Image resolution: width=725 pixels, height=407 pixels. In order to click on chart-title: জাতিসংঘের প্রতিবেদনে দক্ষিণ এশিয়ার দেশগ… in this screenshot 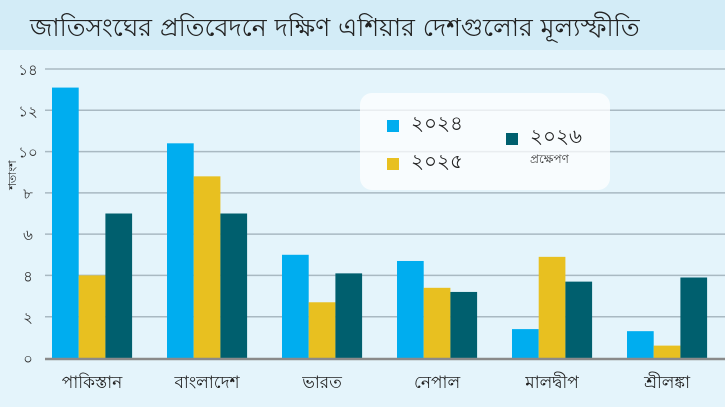, I will do `click(335, 27)`.